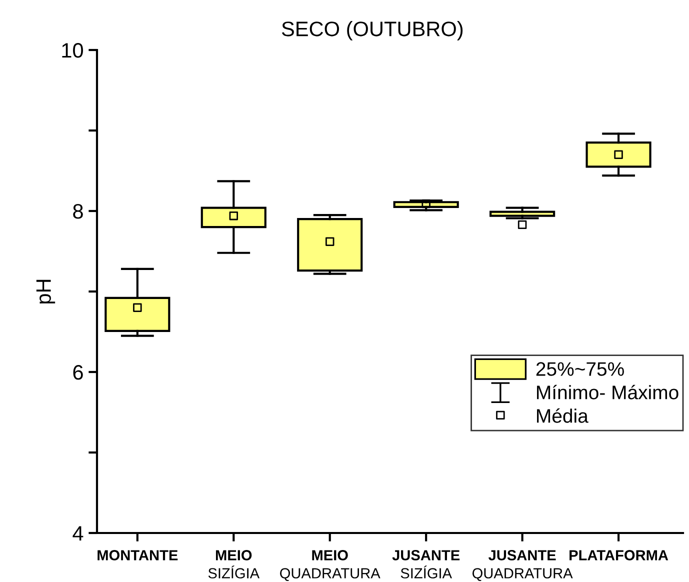  Describe the element at coordinates (607, 392) in the screenshot. I see `annotation: Mínimo- Máximo` at that location.